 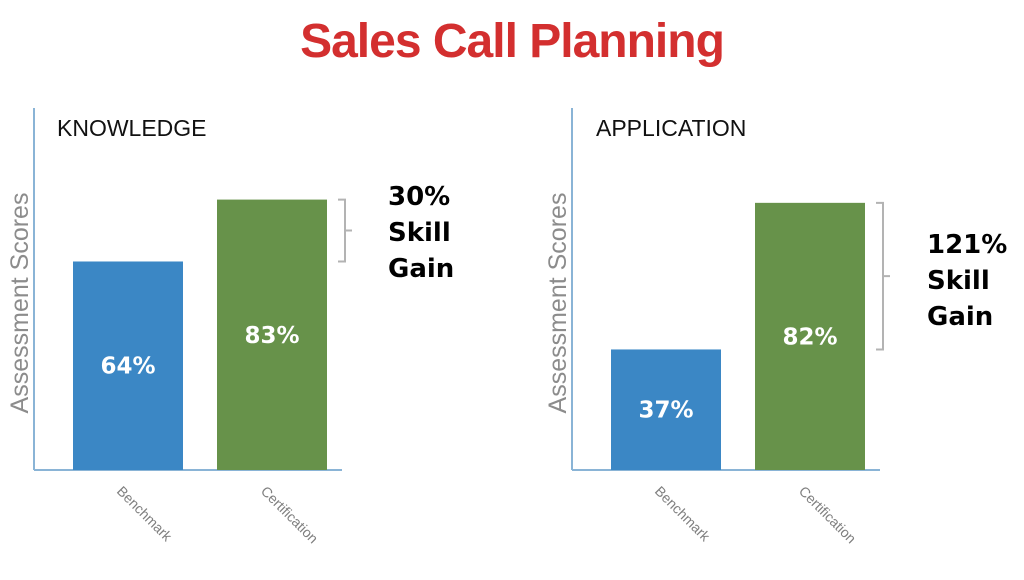 I want to click on data-label: 82%, so click(x=809, y=337).